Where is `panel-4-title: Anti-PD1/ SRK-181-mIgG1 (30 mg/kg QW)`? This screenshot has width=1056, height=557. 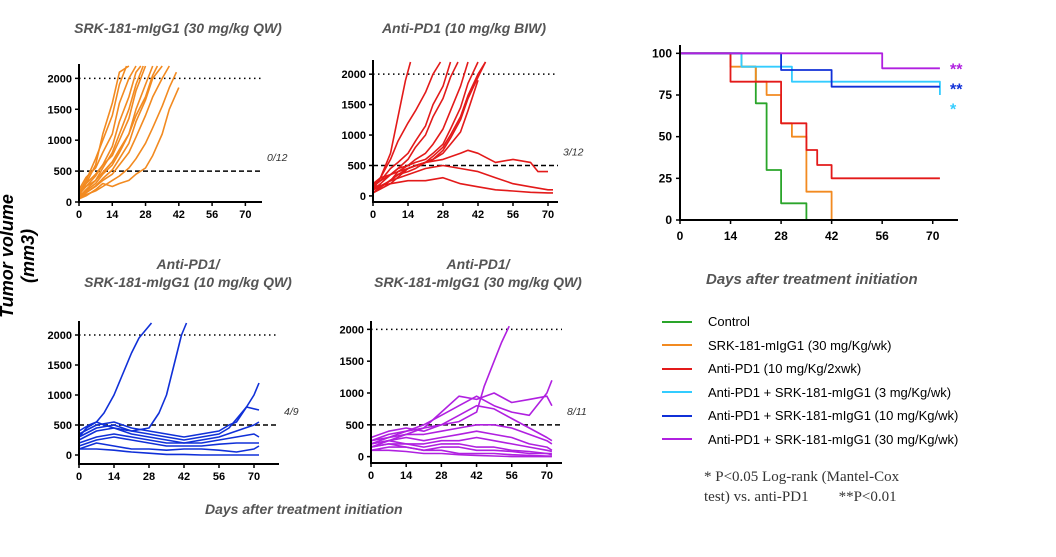 panel-4-title: Anti-PD1/ SRK-181-mIgG1 (30 mg/kg QW) is located at coordinates (478, 273).